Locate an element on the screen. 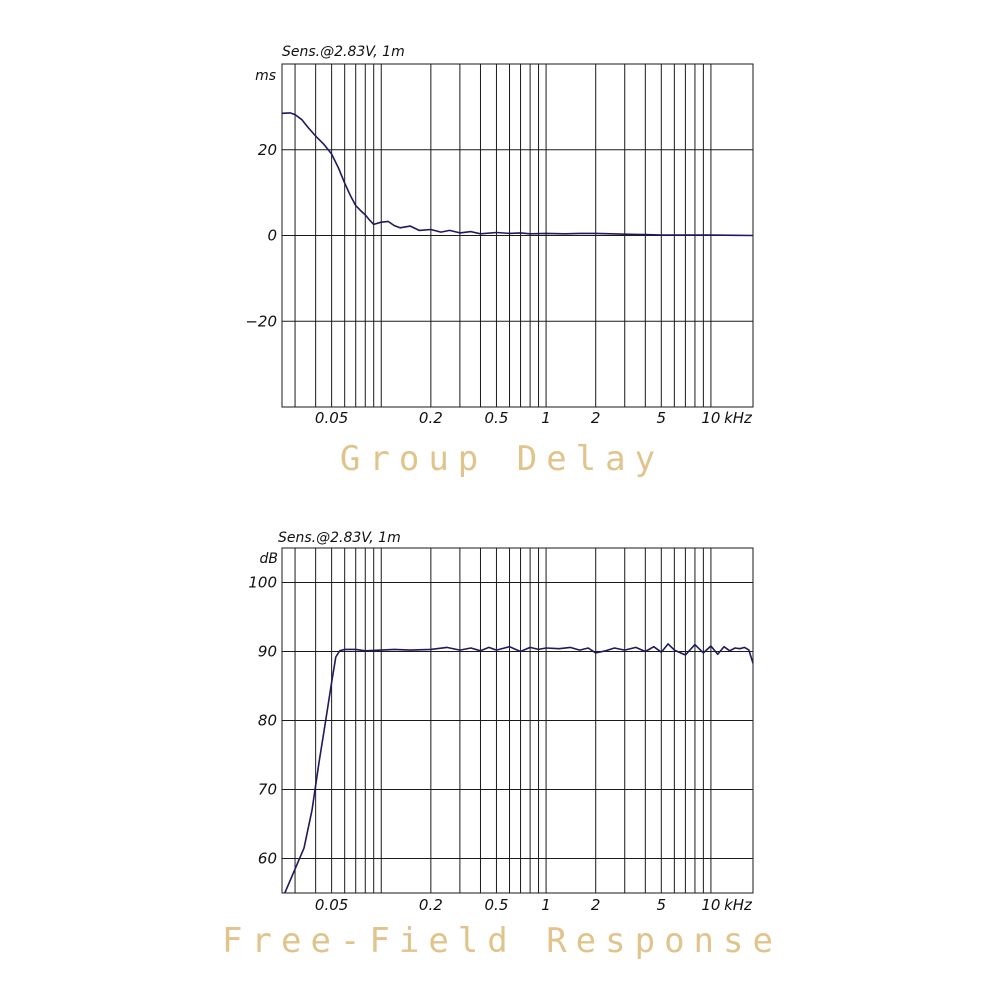 Image resolution: width=1000 pixels, height=1004 pixels. group-delay-x-tick-labels: 0.05 0.2 0.5 1 2 5 10 is located at coordinates (518, 418).